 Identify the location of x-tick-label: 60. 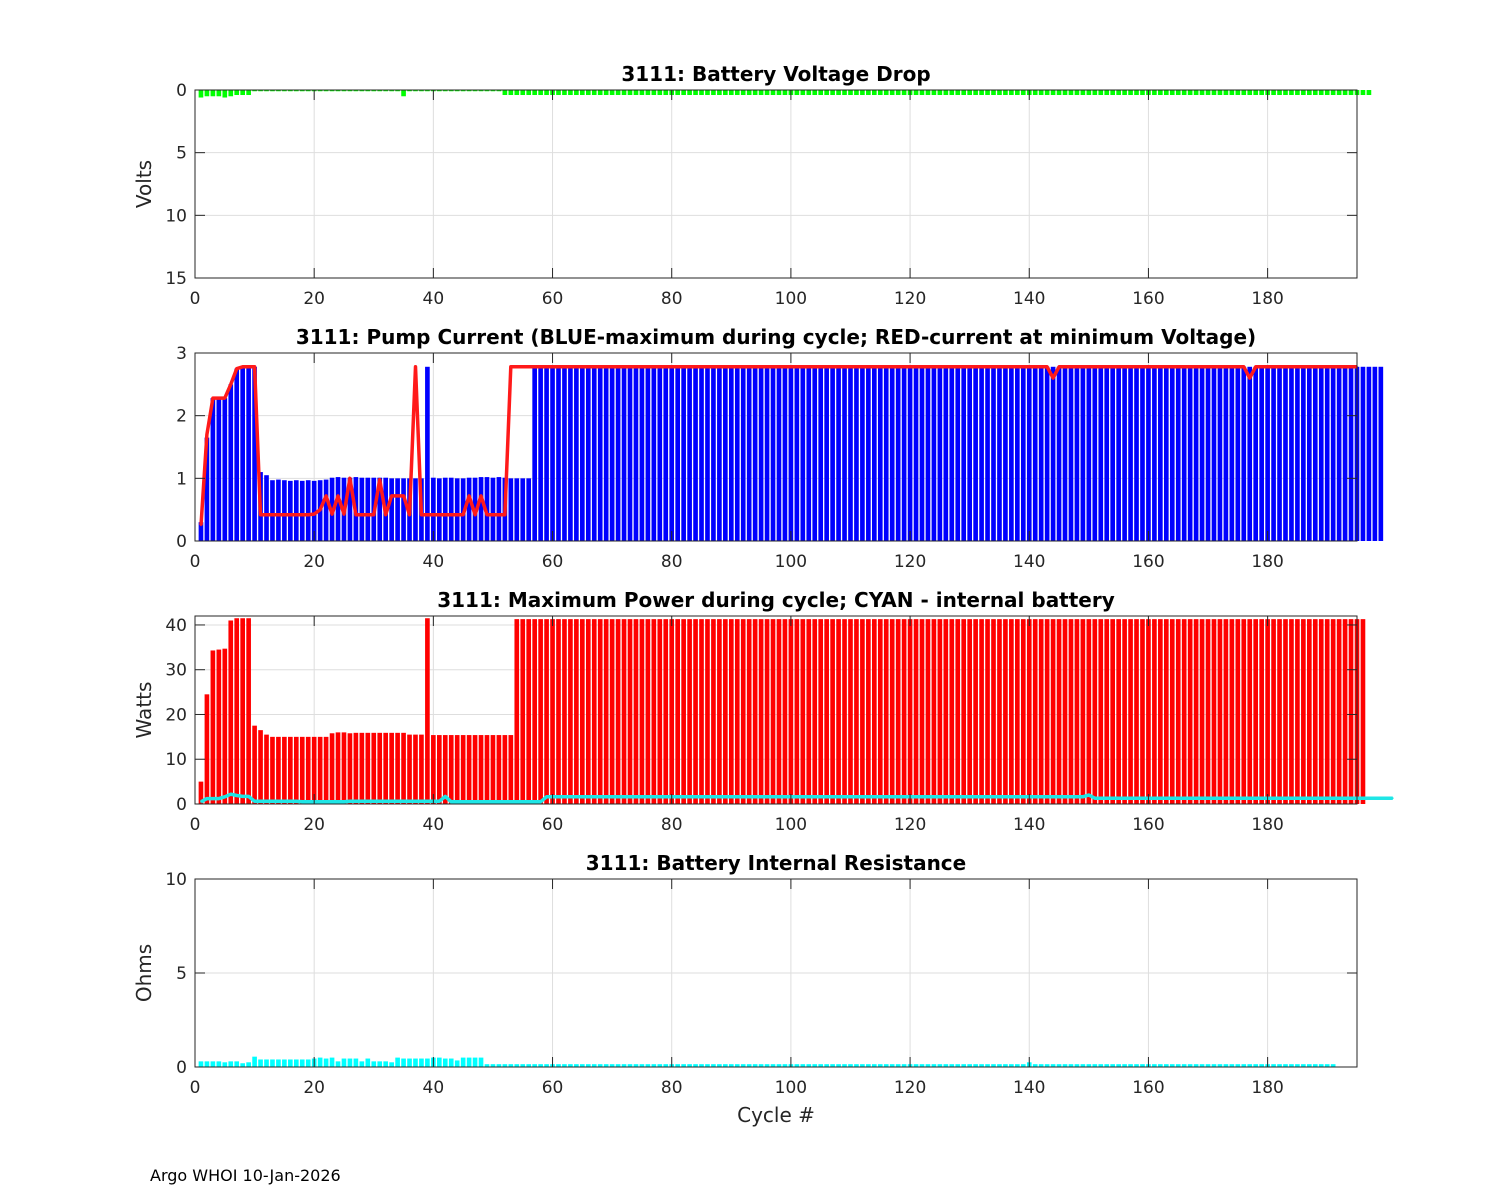
(553, 825).